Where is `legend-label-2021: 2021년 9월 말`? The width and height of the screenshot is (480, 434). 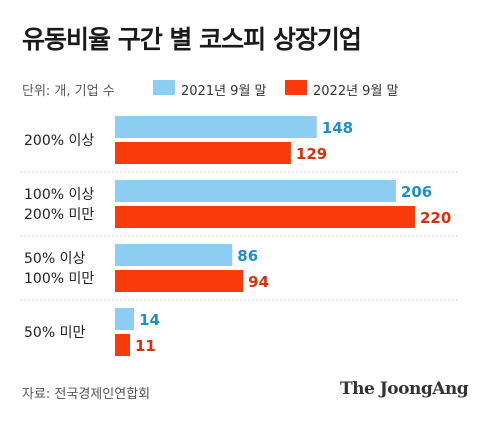 legend-label-2021: 2021년 9월 말 is located at coordinates (224, 91).